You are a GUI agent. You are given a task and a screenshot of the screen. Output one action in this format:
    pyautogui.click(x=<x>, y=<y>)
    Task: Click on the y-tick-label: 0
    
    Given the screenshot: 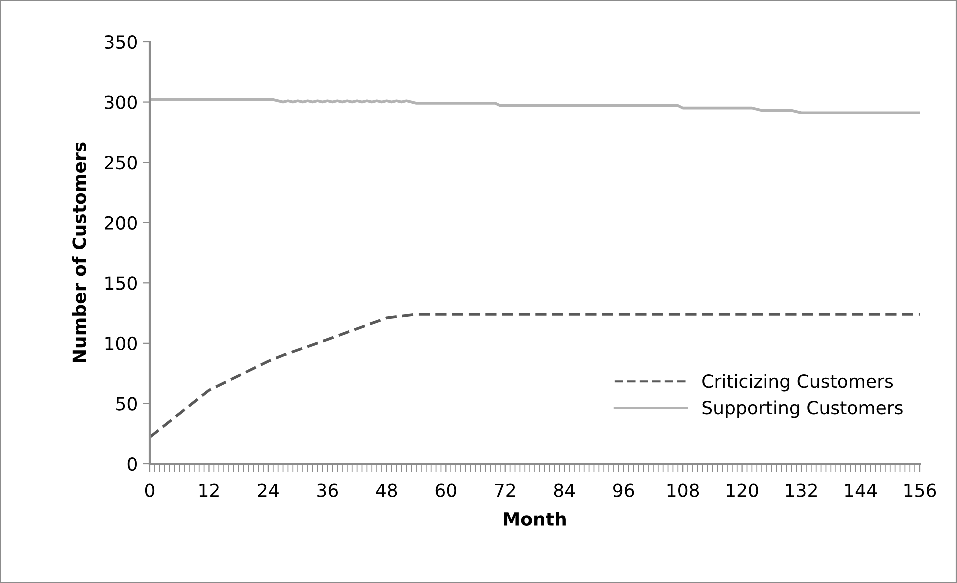 What is the action you would take?
    pyautogui.click(x=132, y=464)
    